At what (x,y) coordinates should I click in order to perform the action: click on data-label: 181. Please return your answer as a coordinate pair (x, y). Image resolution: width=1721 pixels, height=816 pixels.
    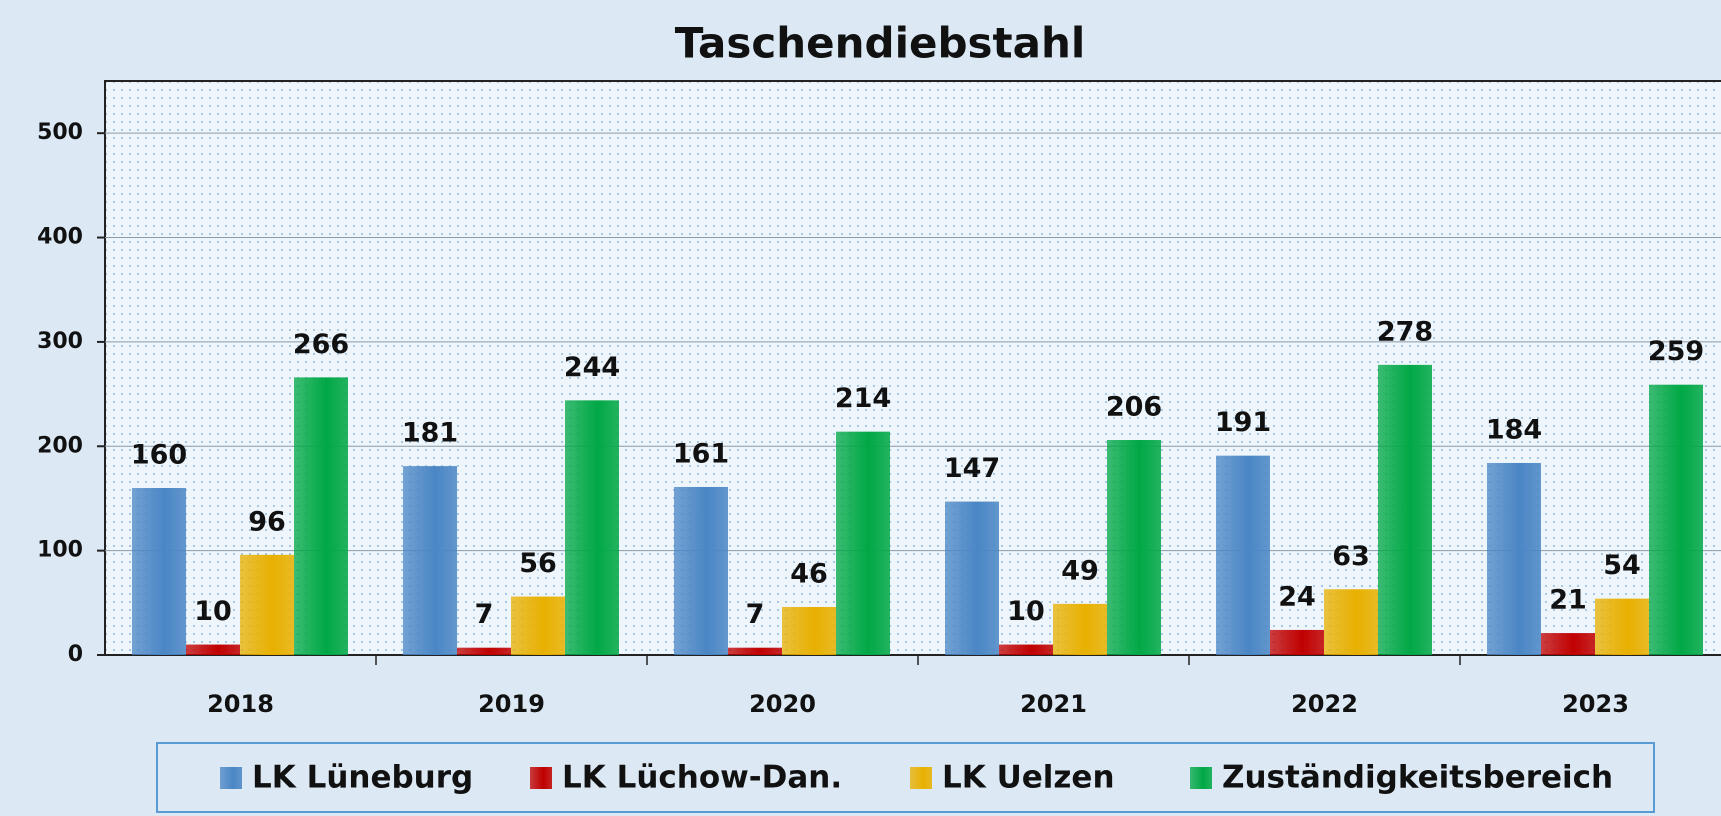
    Looking at the image, I should click on (430, 433).